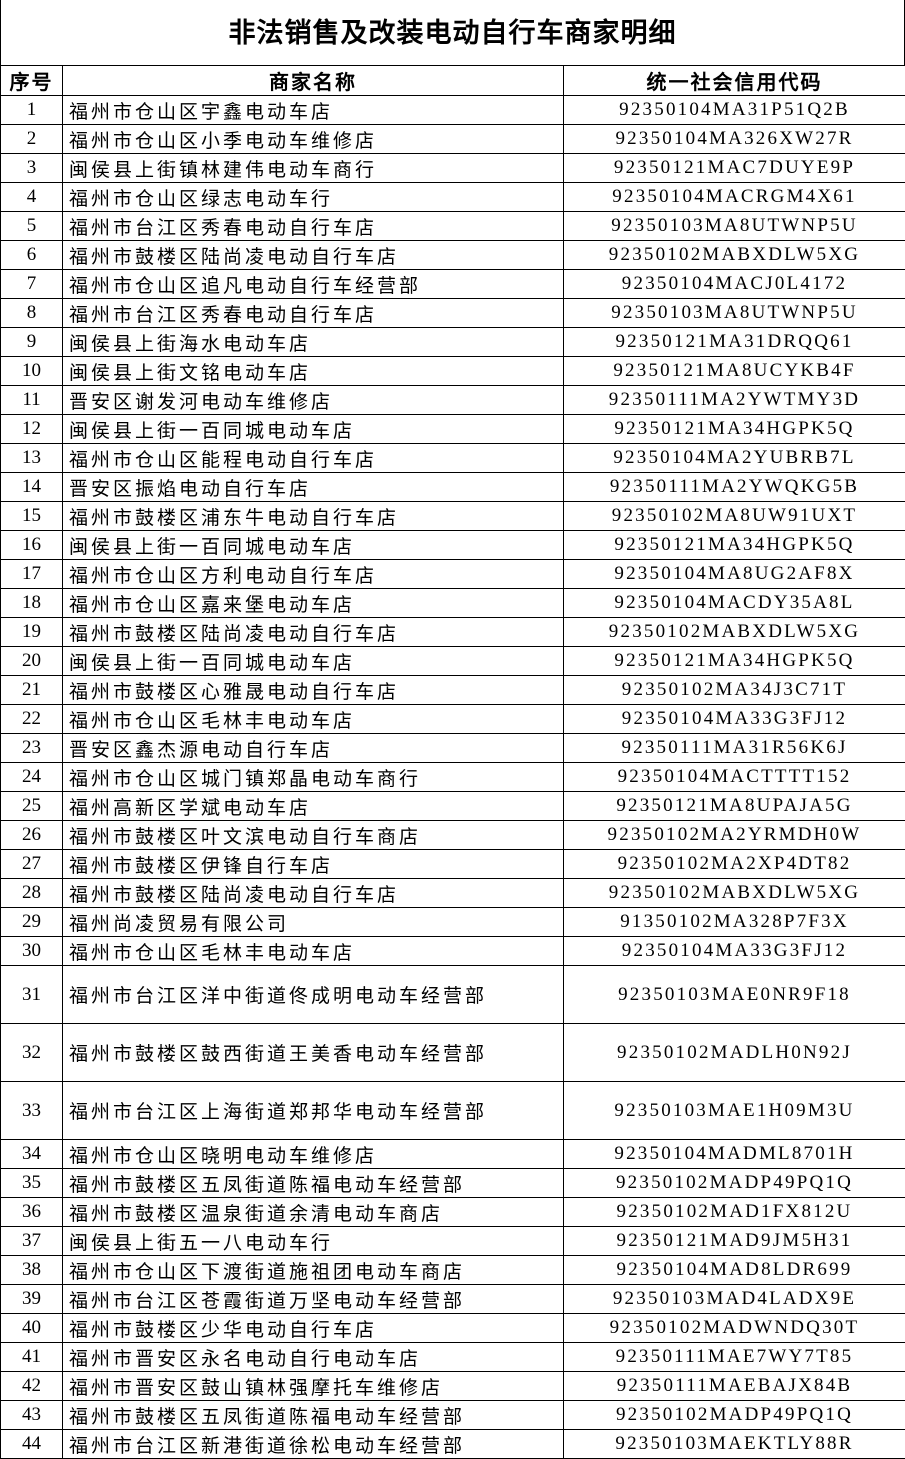  What do you see at coordinates (734, 951) in the screenshot?
I see `credit-code: 92350104MA33G3FJ12` at bounding box center [734, 951].